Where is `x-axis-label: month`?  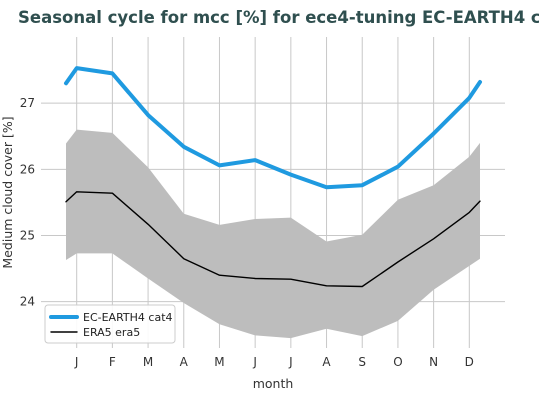
x-axis-label: month is located at coordinates (273, 383).